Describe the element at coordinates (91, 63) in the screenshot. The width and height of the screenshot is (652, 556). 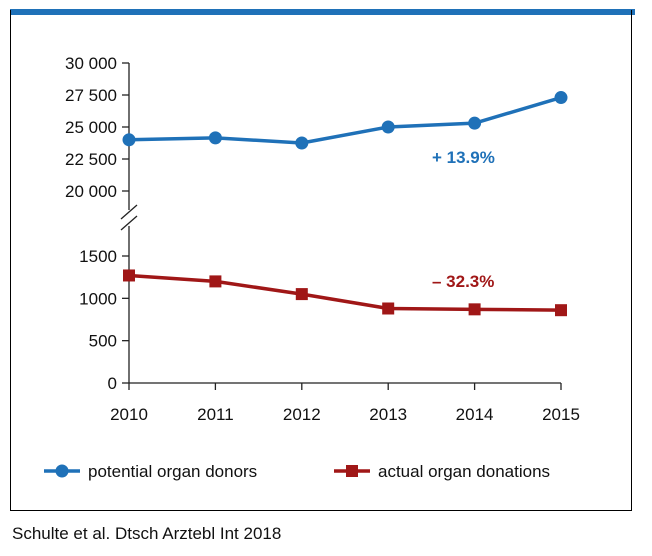
I see `y-tick-label: 30 000` at that location.